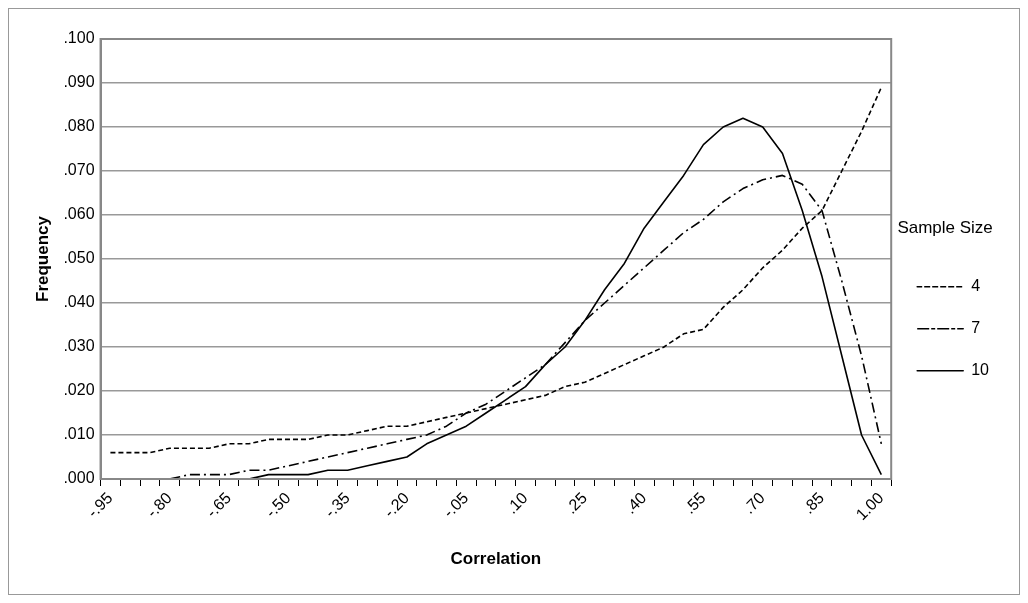 The image size is (1028, 603). What do you see at coordinates (976, 286) in the screenshot?
I see `legend-label: 4` at bounding box center [976, 286].